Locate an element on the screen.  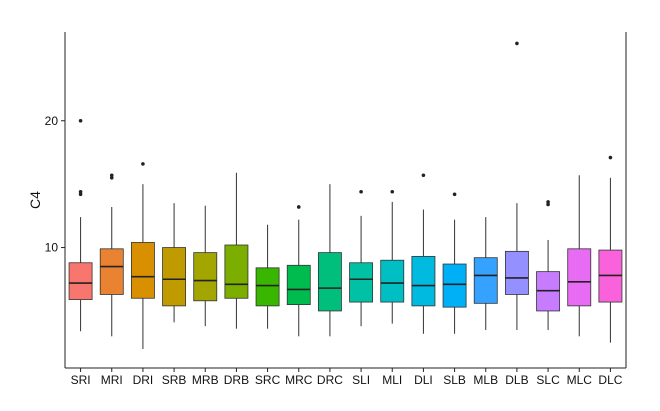
x-tick-label: SRB is located at coordinates (174, 380).